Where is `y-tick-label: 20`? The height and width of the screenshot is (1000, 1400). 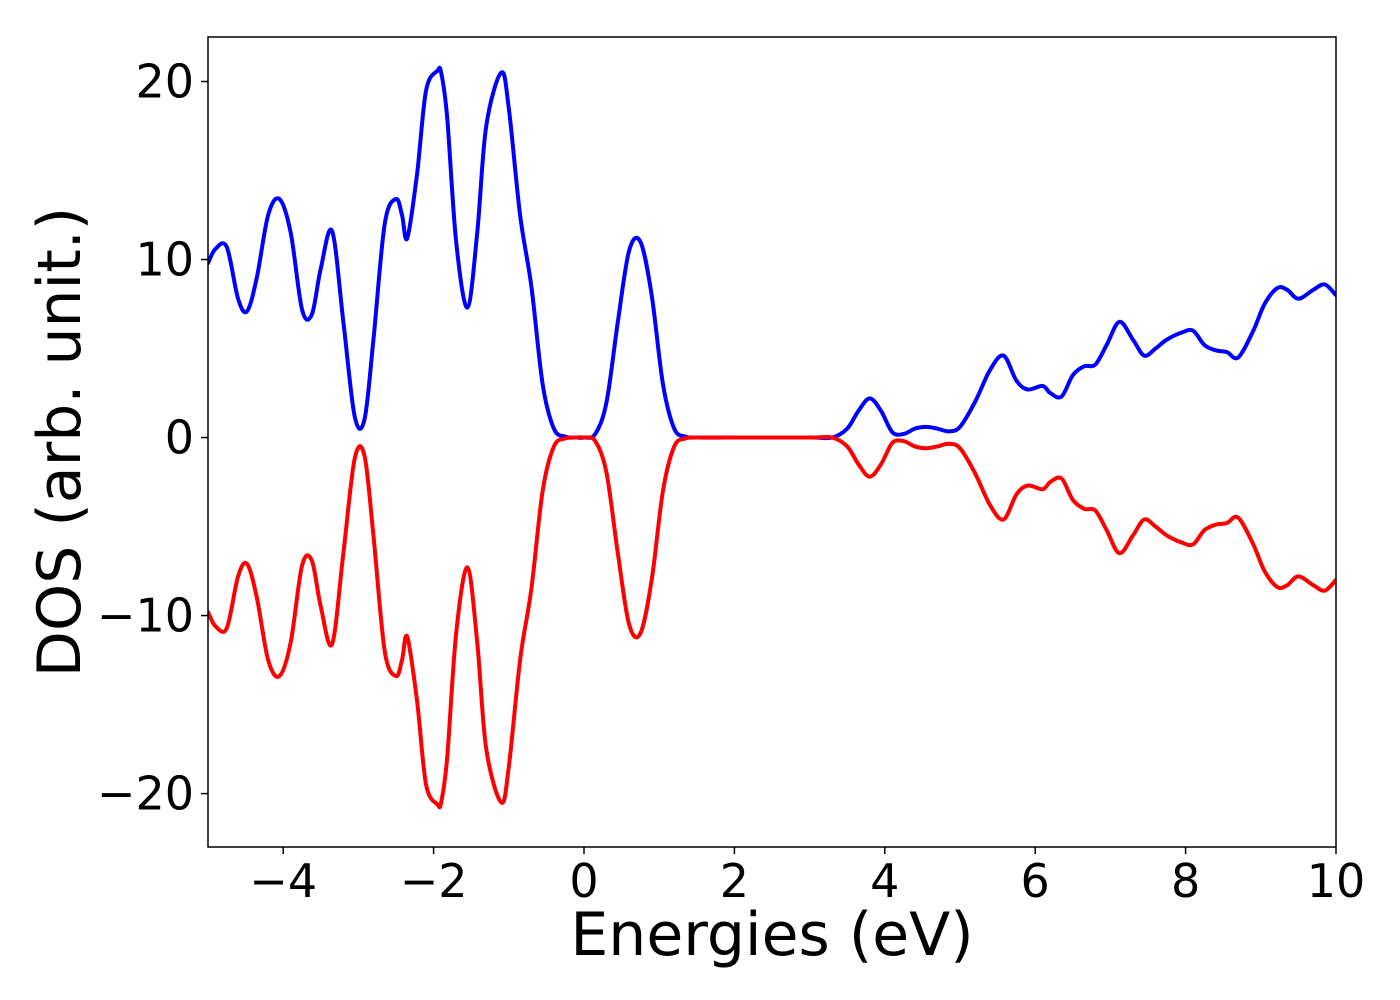 y-tick-label: 20 is located at coordinates (164, 82).